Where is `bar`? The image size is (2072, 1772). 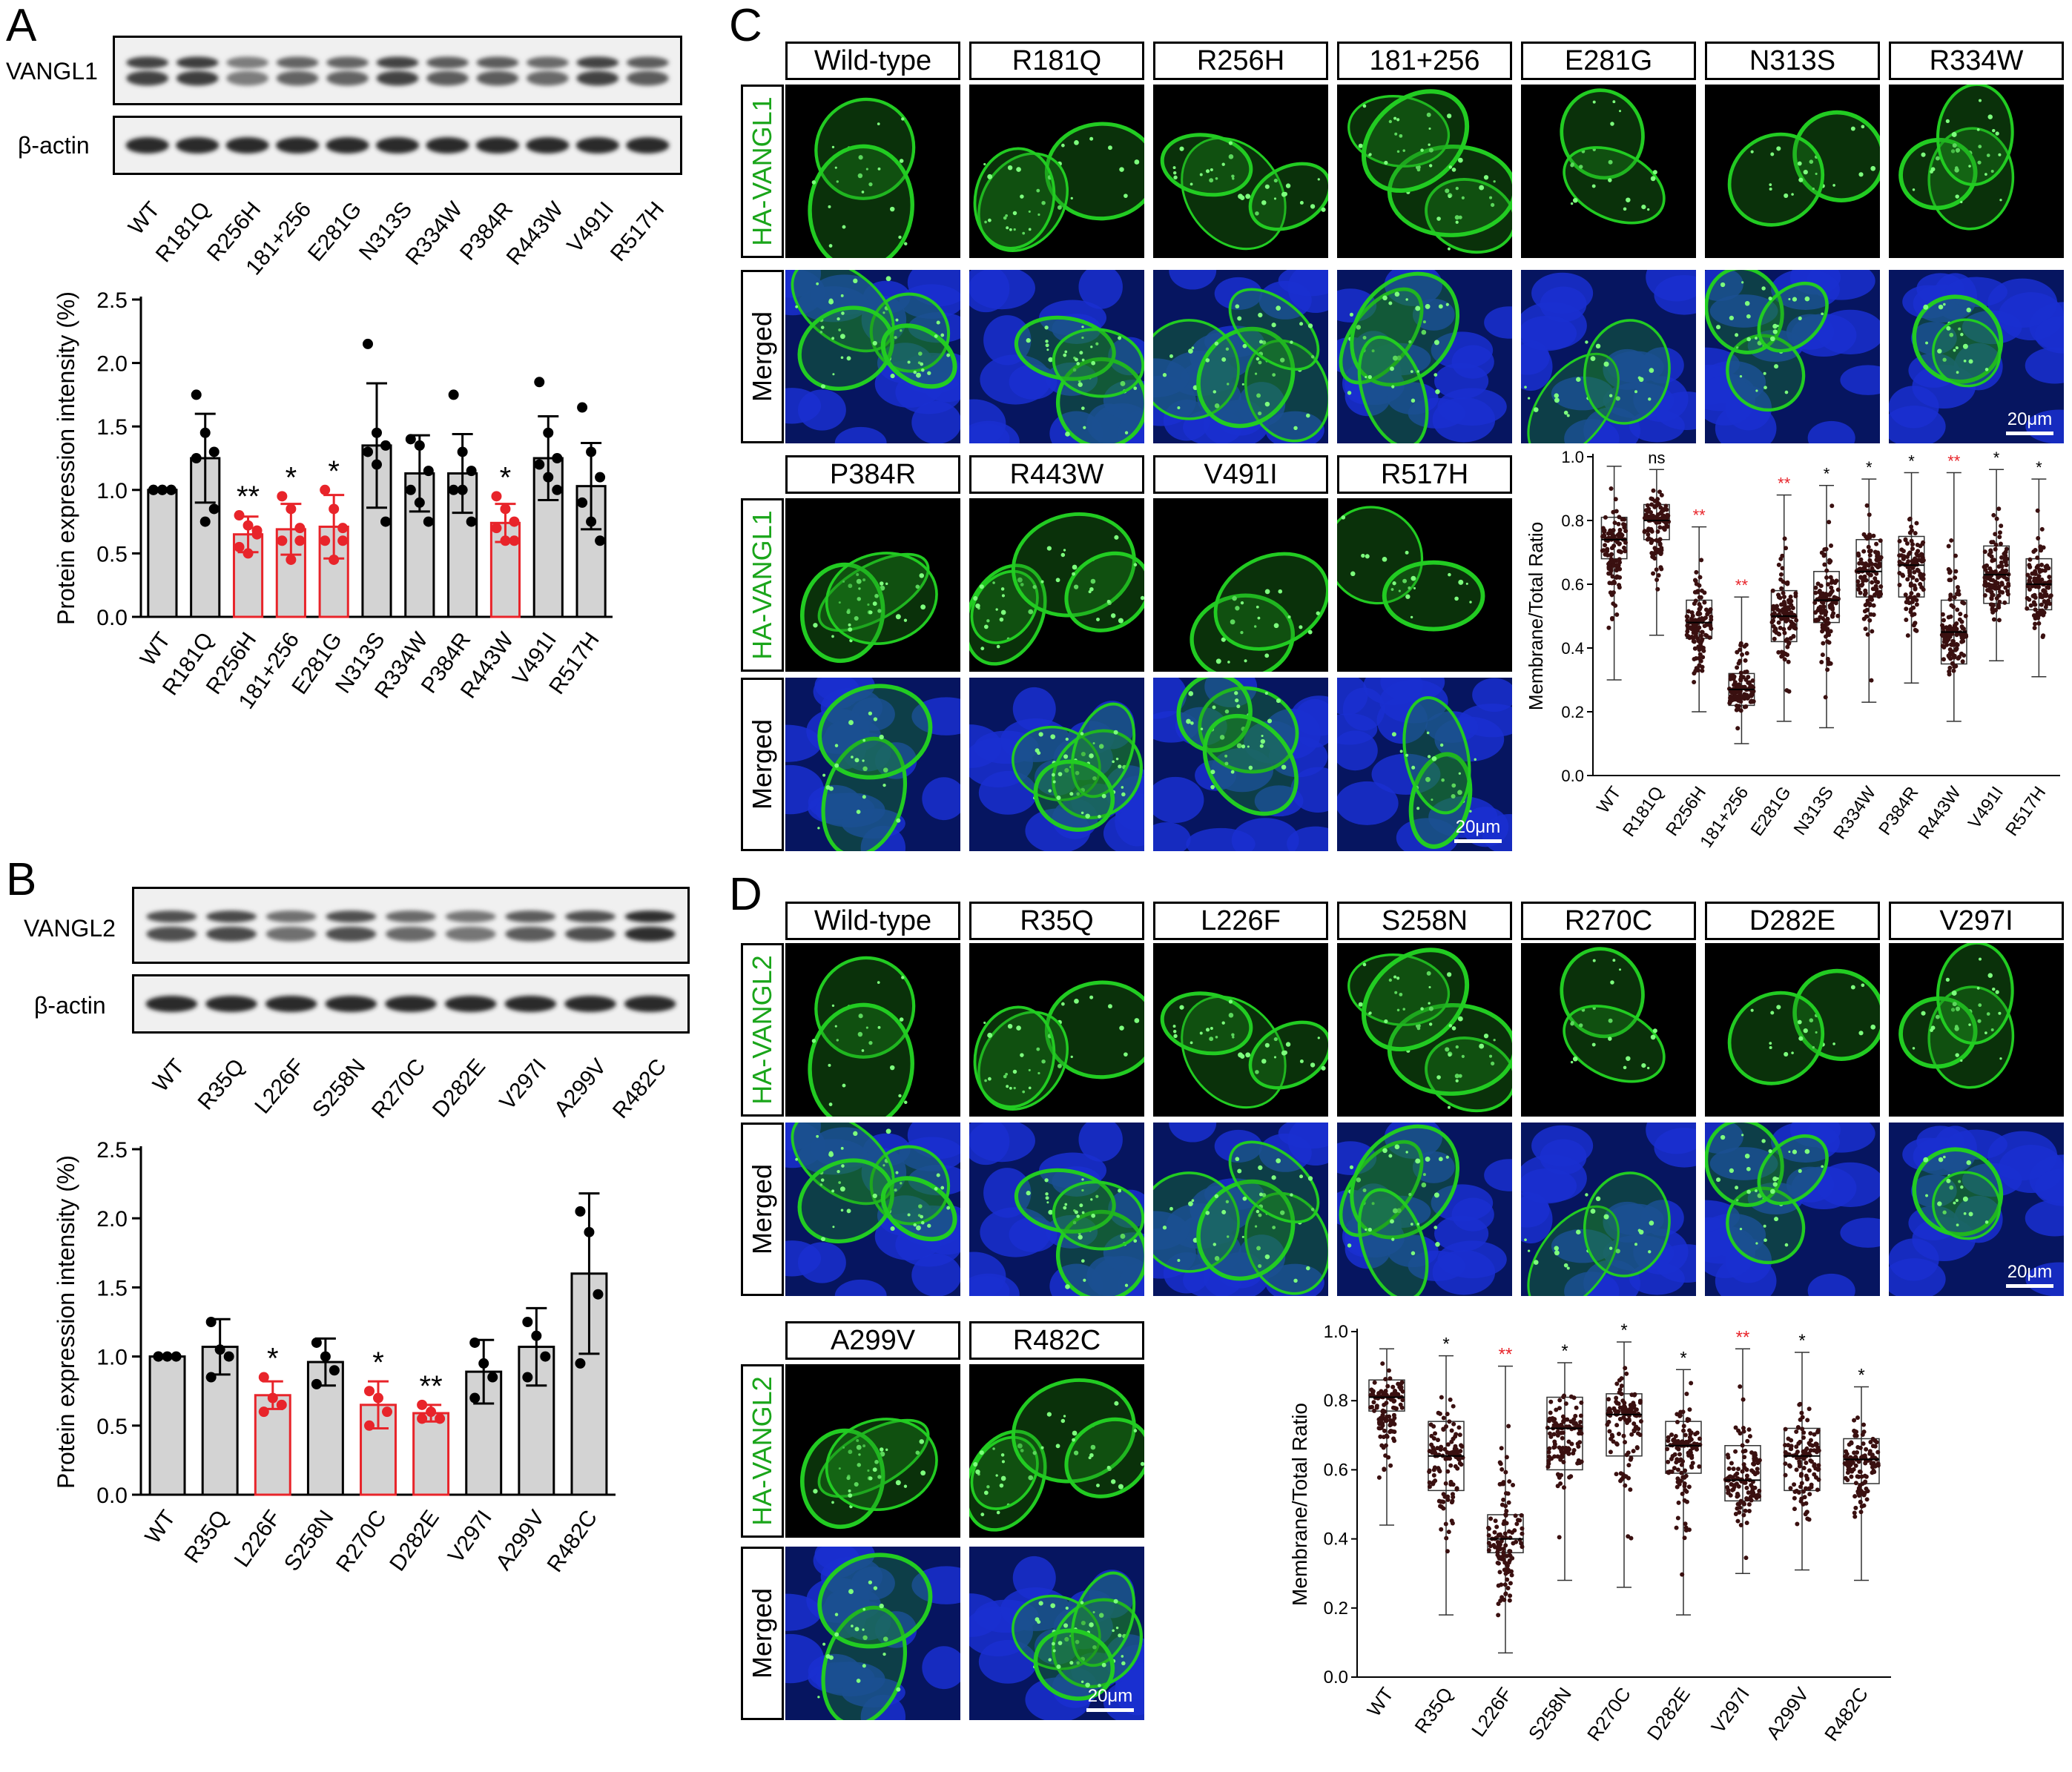 bar is located at coordinates (162, 553).